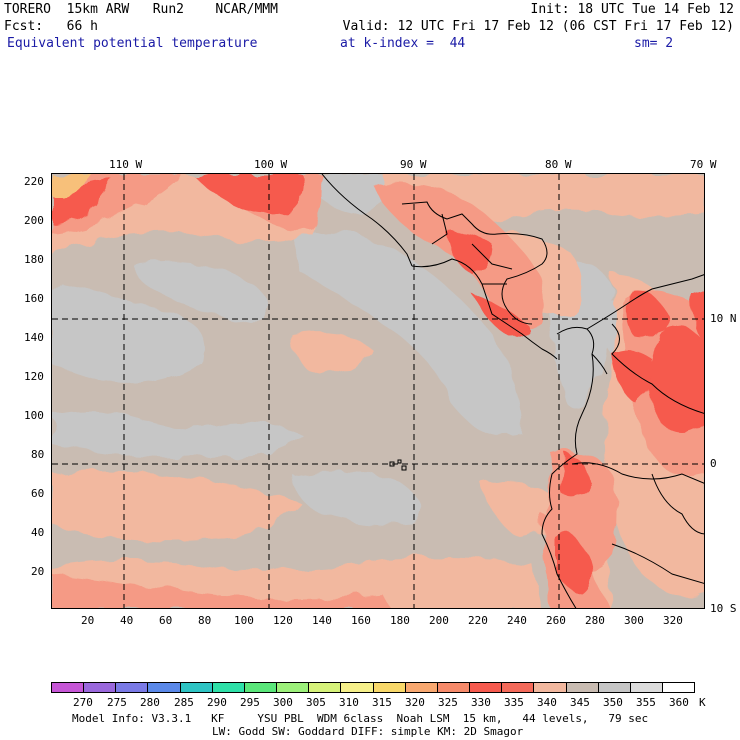 The height and width of the screenshot is (740, 740). Describe the element at coordinates (38, 454) in the screenshot. I see `y-tick: 80` at that location.